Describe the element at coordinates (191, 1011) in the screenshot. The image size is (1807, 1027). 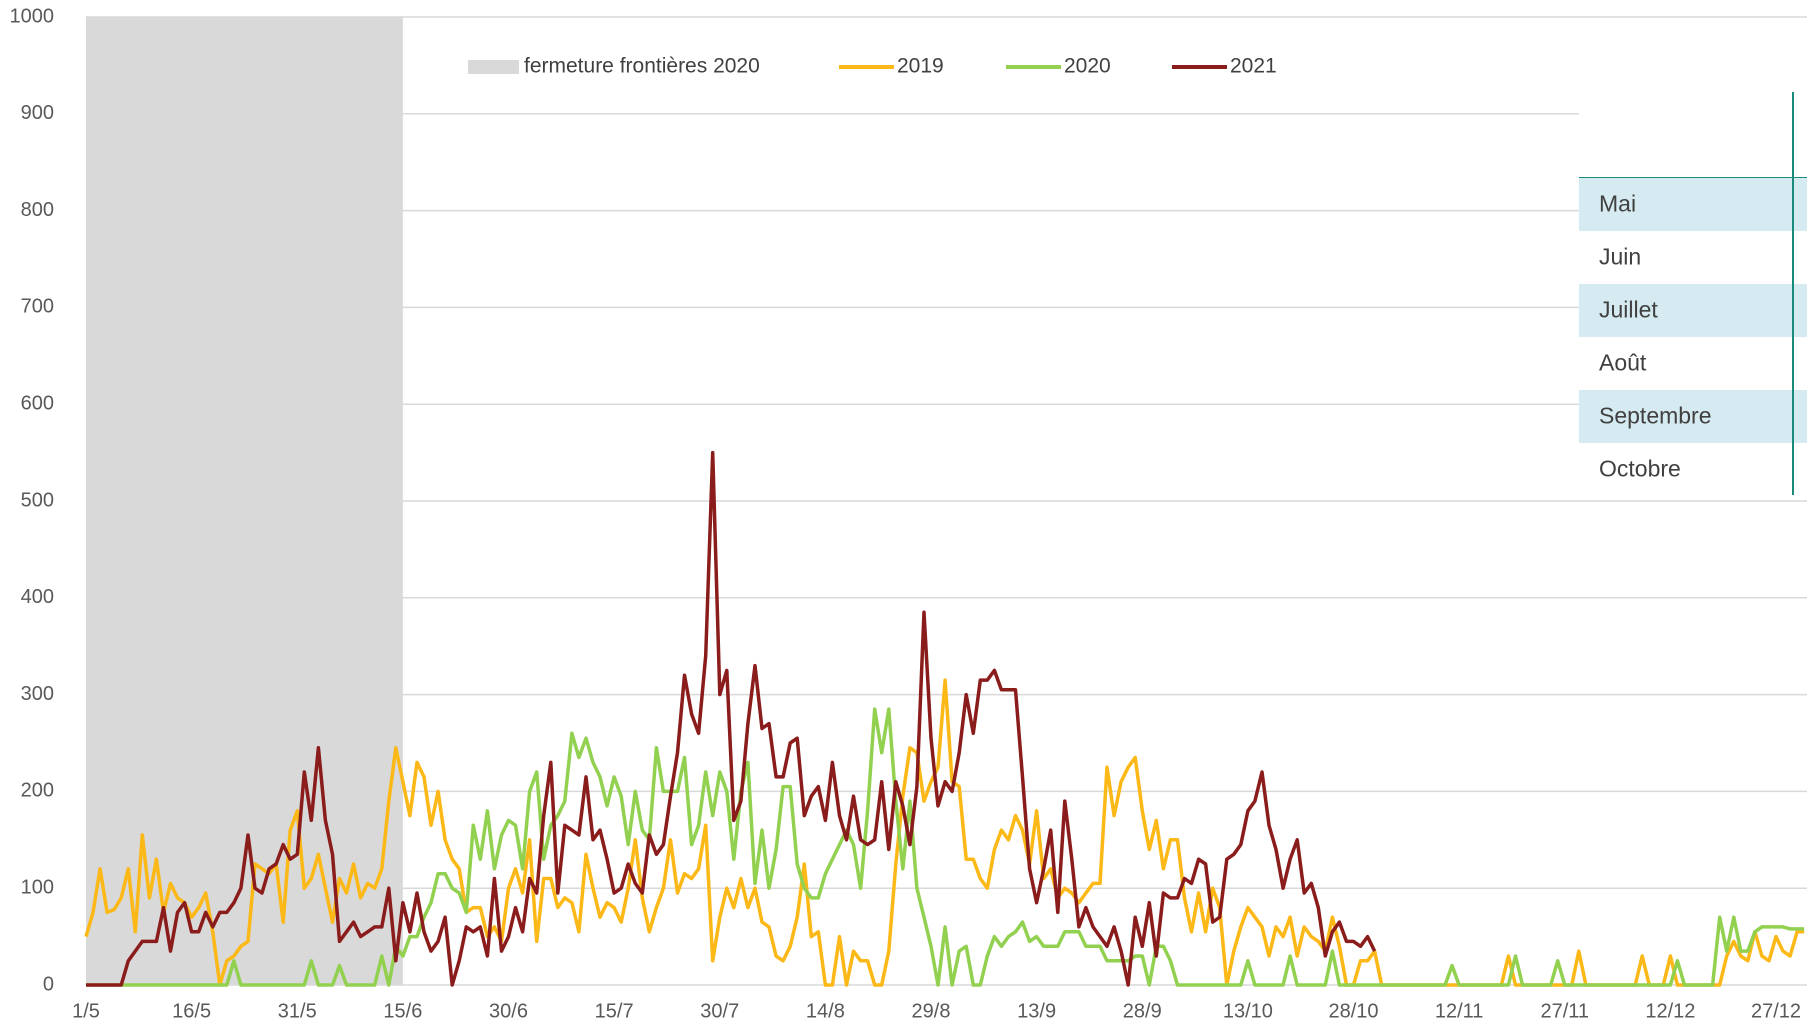
I see `x-tick-label: 16/5` at that location.